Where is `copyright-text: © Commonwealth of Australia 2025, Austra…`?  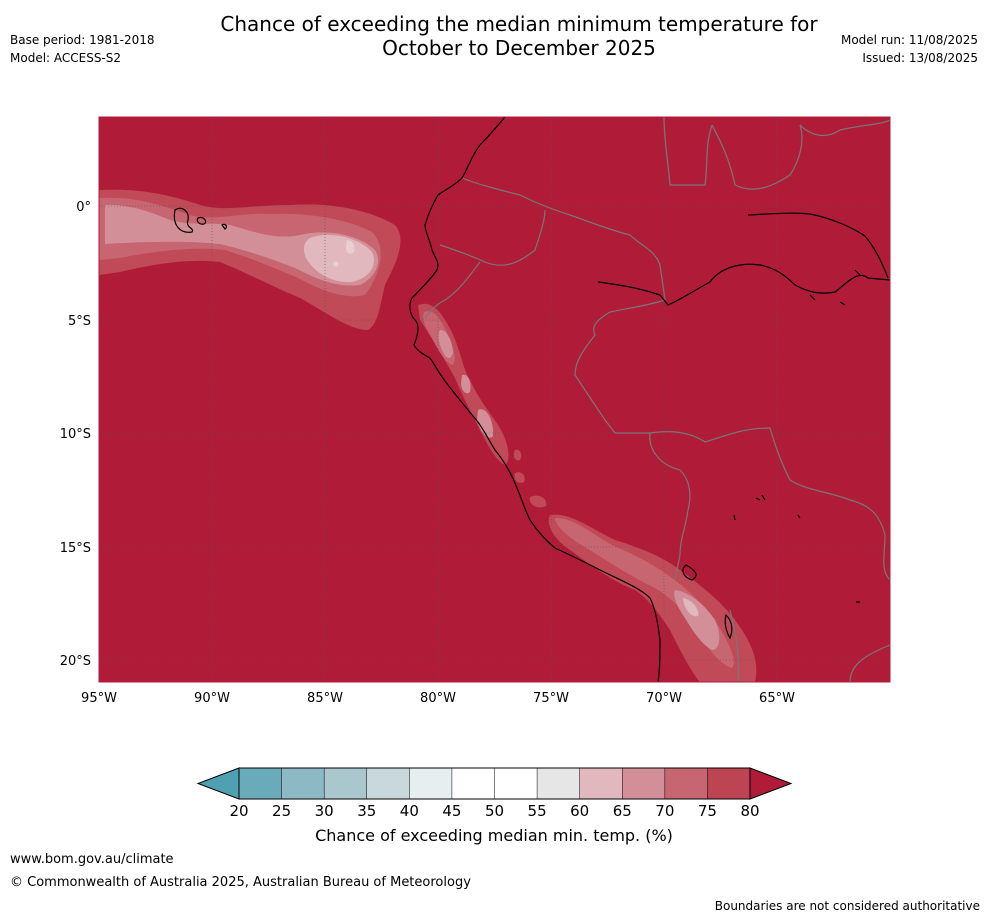 copyright-text: © Commonwealth of Australia 2025, Austra… is located at coordinates (240, 882).